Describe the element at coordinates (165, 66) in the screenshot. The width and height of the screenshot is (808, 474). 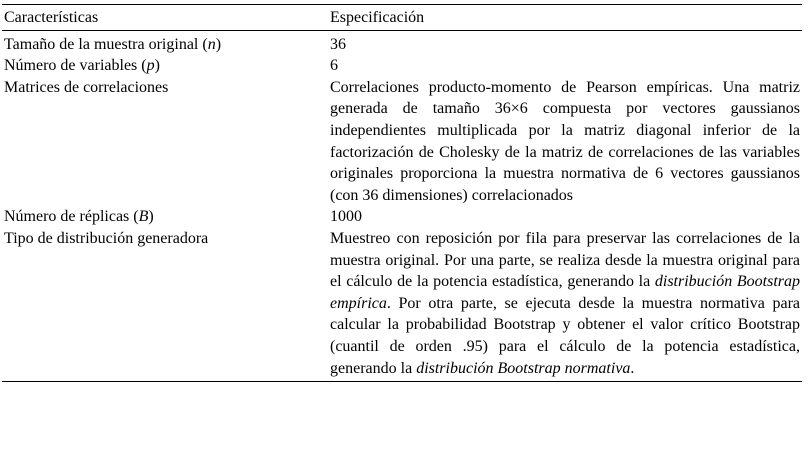
I see `row-label: Número de variables (p)` at that location.